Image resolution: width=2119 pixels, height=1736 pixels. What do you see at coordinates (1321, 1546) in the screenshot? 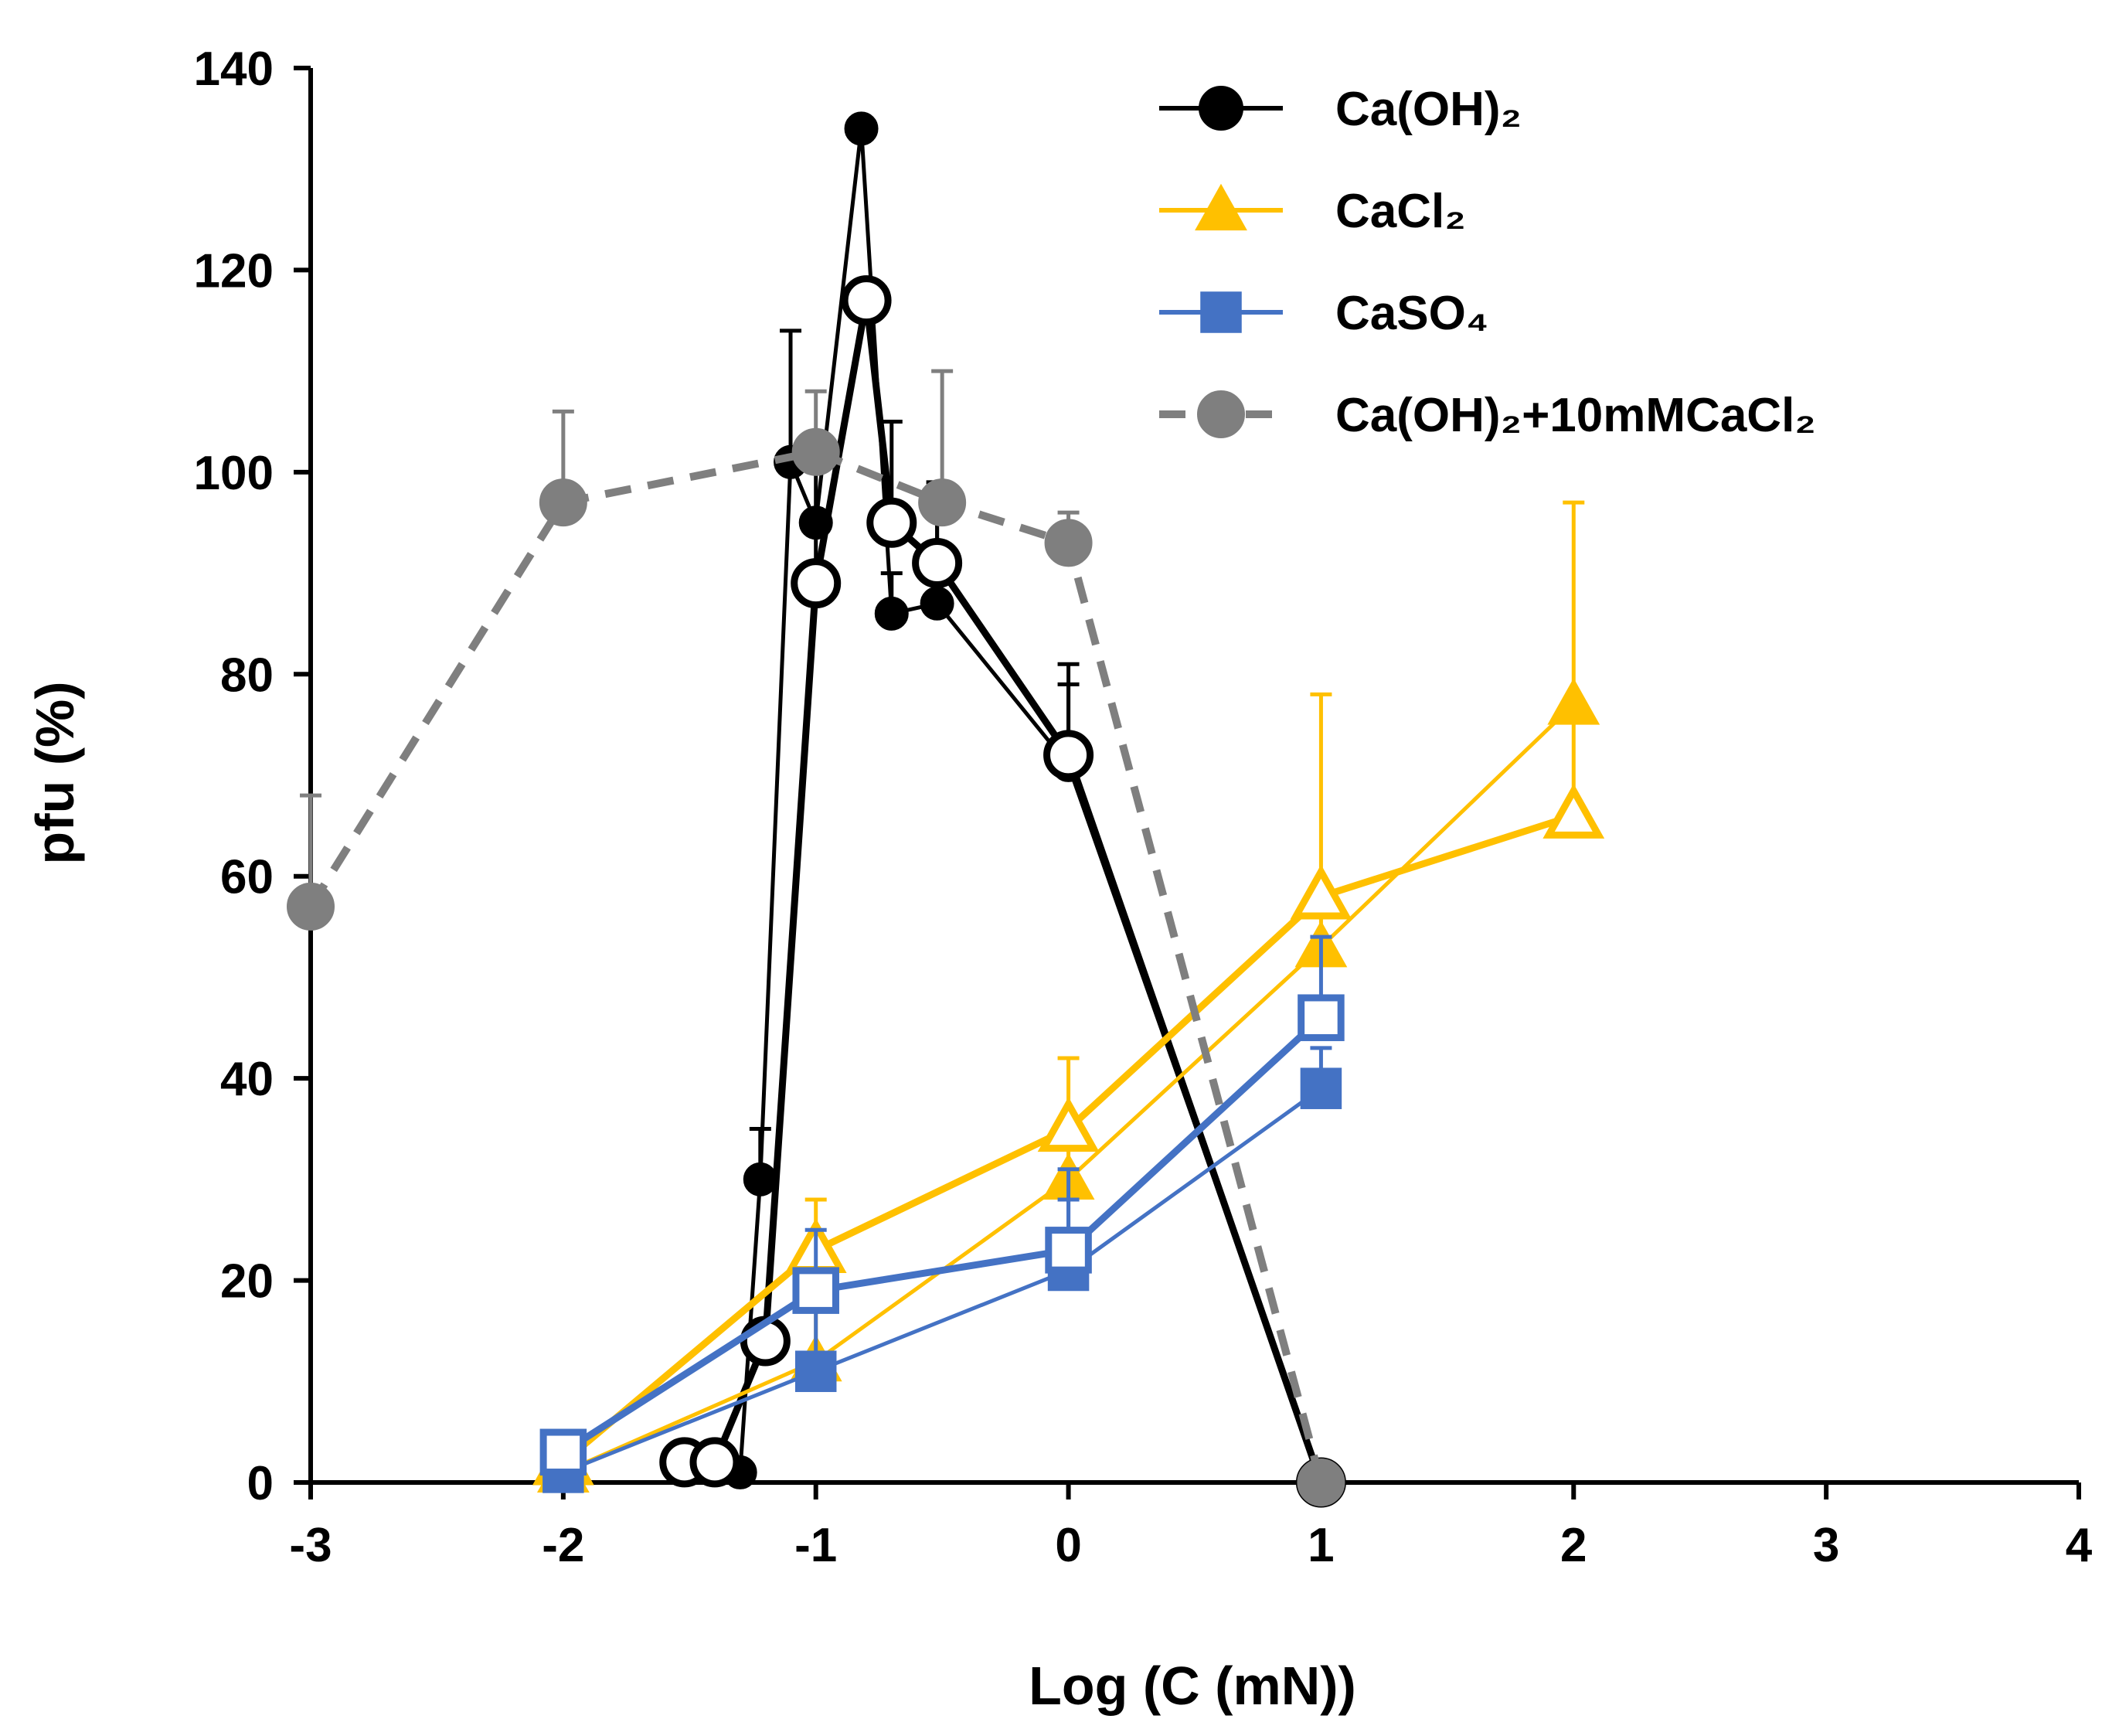
I see `x-tick-label: 1` at bounding box center [1321, 1546].